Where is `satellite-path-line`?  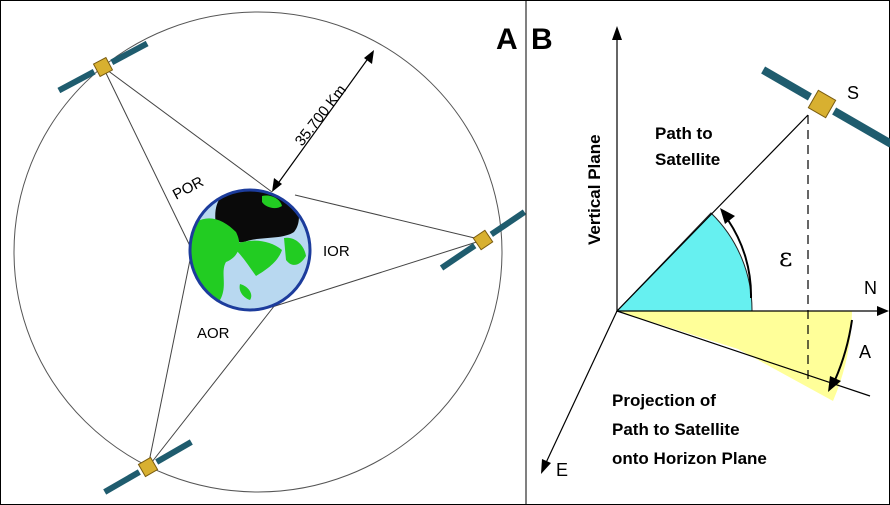
satellite-path-line is located at coordinates (712, 213).